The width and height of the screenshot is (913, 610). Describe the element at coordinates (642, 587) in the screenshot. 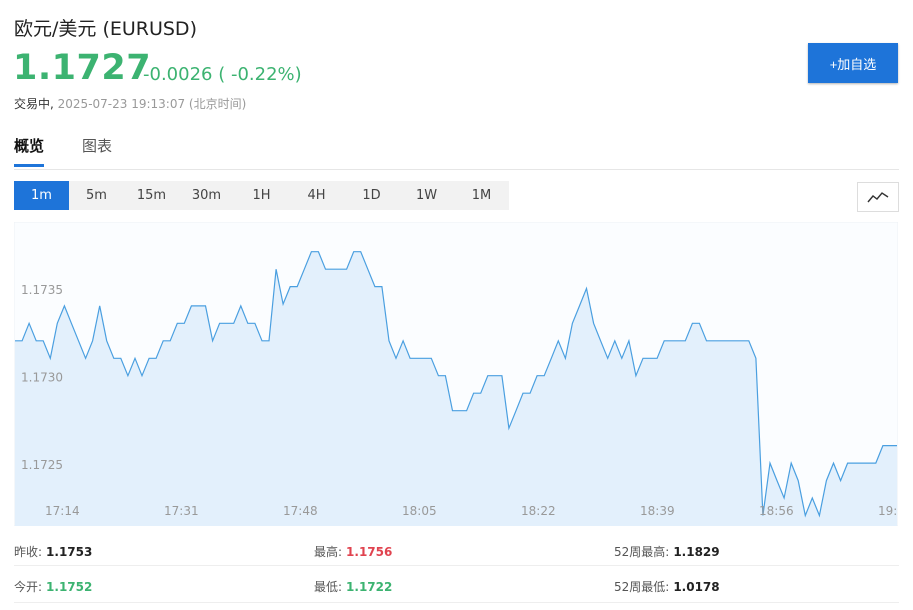

I see `stat-label: 52周最低:` at that location.